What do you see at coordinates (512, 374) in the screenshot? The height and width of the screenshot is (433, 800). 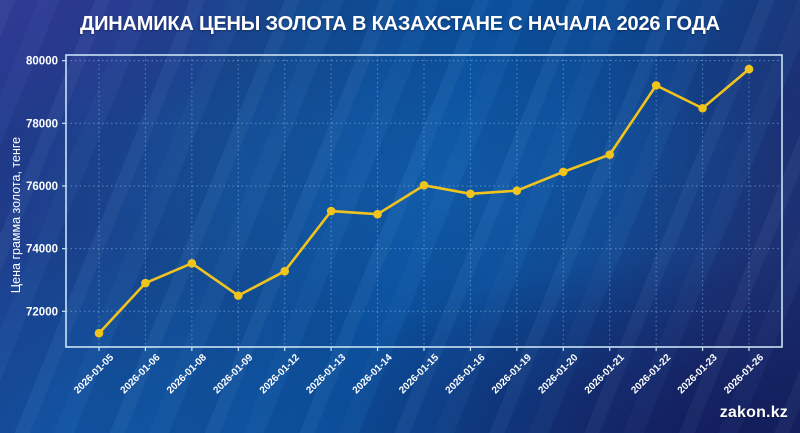 I see `x-tick-label: 2026-01-19` at bounding box center [512, 374].